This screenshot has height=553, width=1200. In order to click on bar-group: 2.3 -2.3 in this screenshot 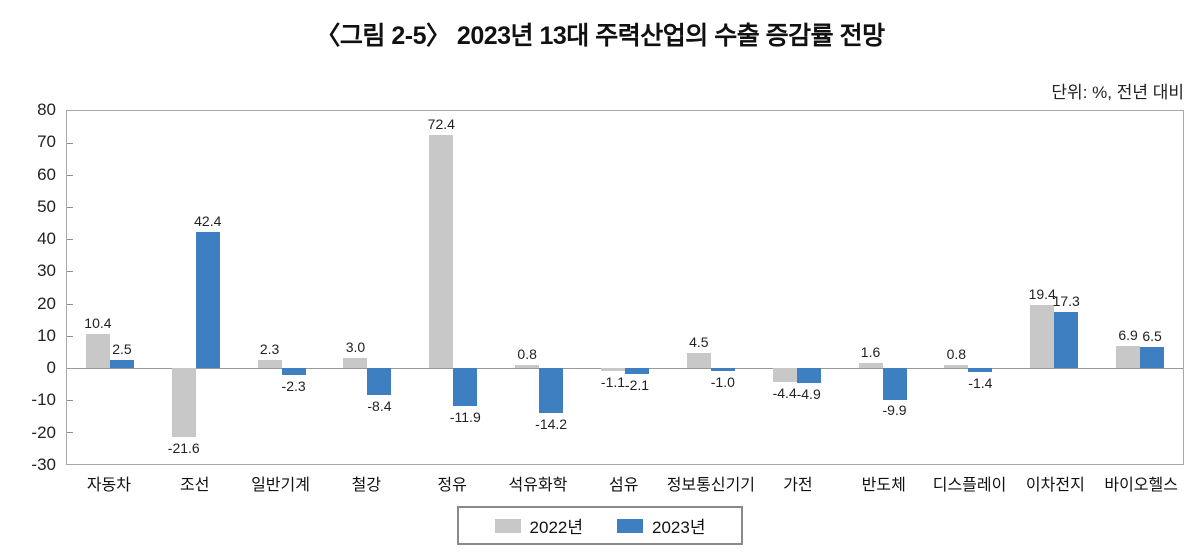, I will do `click(282, 287)`.